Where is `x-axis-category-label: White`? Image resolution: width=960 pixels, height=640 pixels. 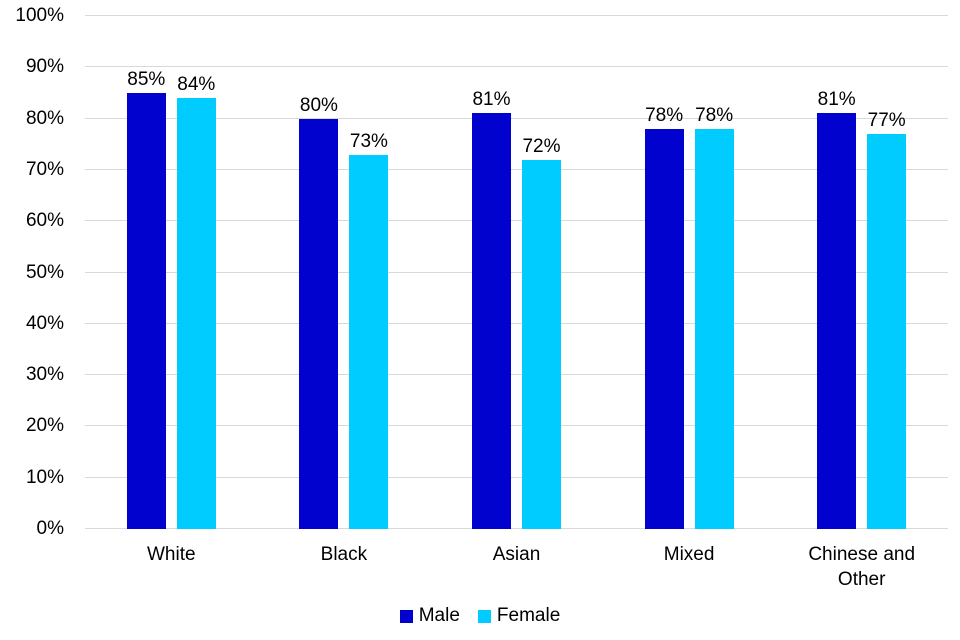 x-axis-category-label: White is located at coordinates (171, 554).